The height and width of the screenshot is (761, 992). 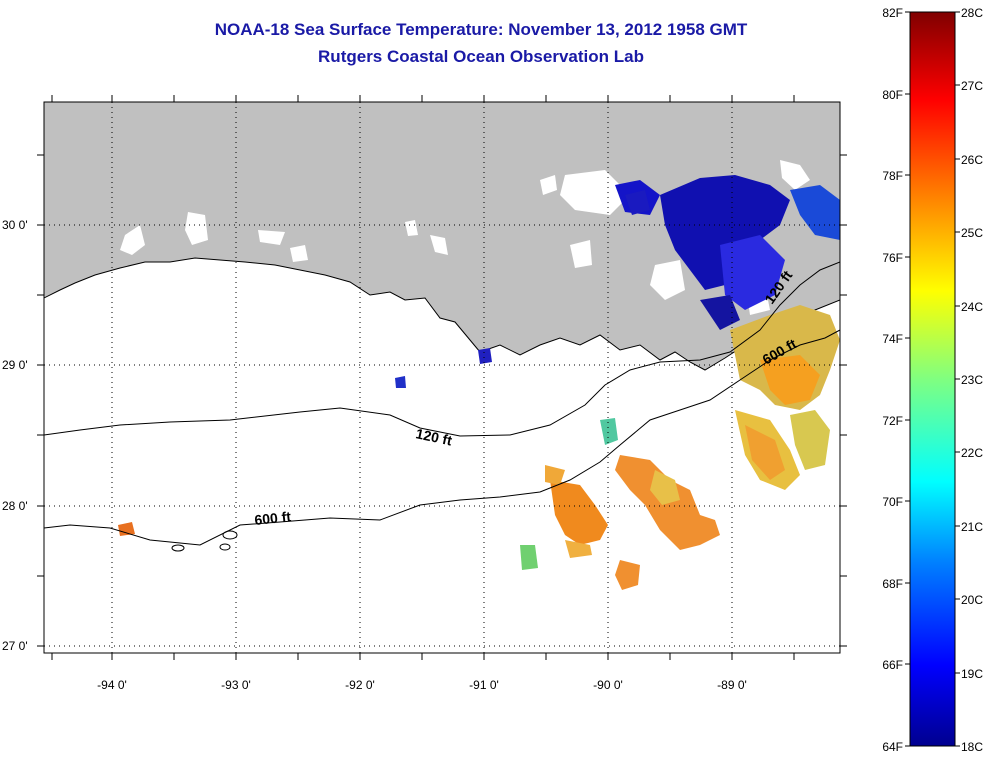 What do you see at coordinates (15, 506) in the screenshot?
I see `lat-label: 28 0'` at bounding box center [15, 506].